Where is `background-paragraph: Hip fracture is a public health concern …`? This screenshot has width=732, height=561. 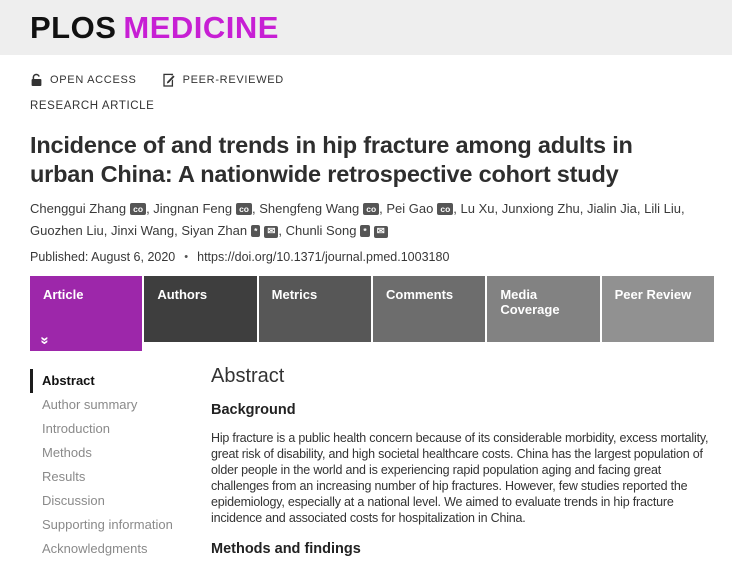
background-paragraph: Hip fracture is a public health concern … is located at coordinates (460, 478).